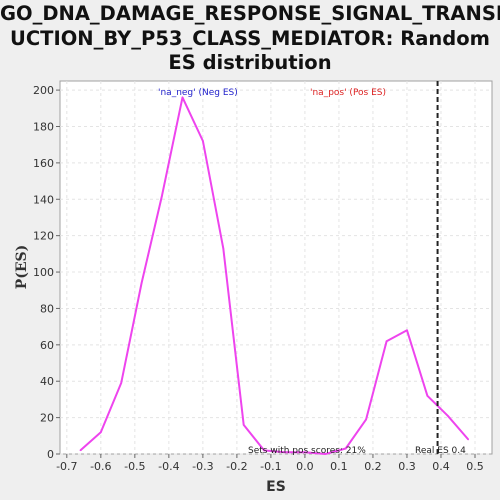  I want to click on x-axis-label: ES, so click(276, 487).